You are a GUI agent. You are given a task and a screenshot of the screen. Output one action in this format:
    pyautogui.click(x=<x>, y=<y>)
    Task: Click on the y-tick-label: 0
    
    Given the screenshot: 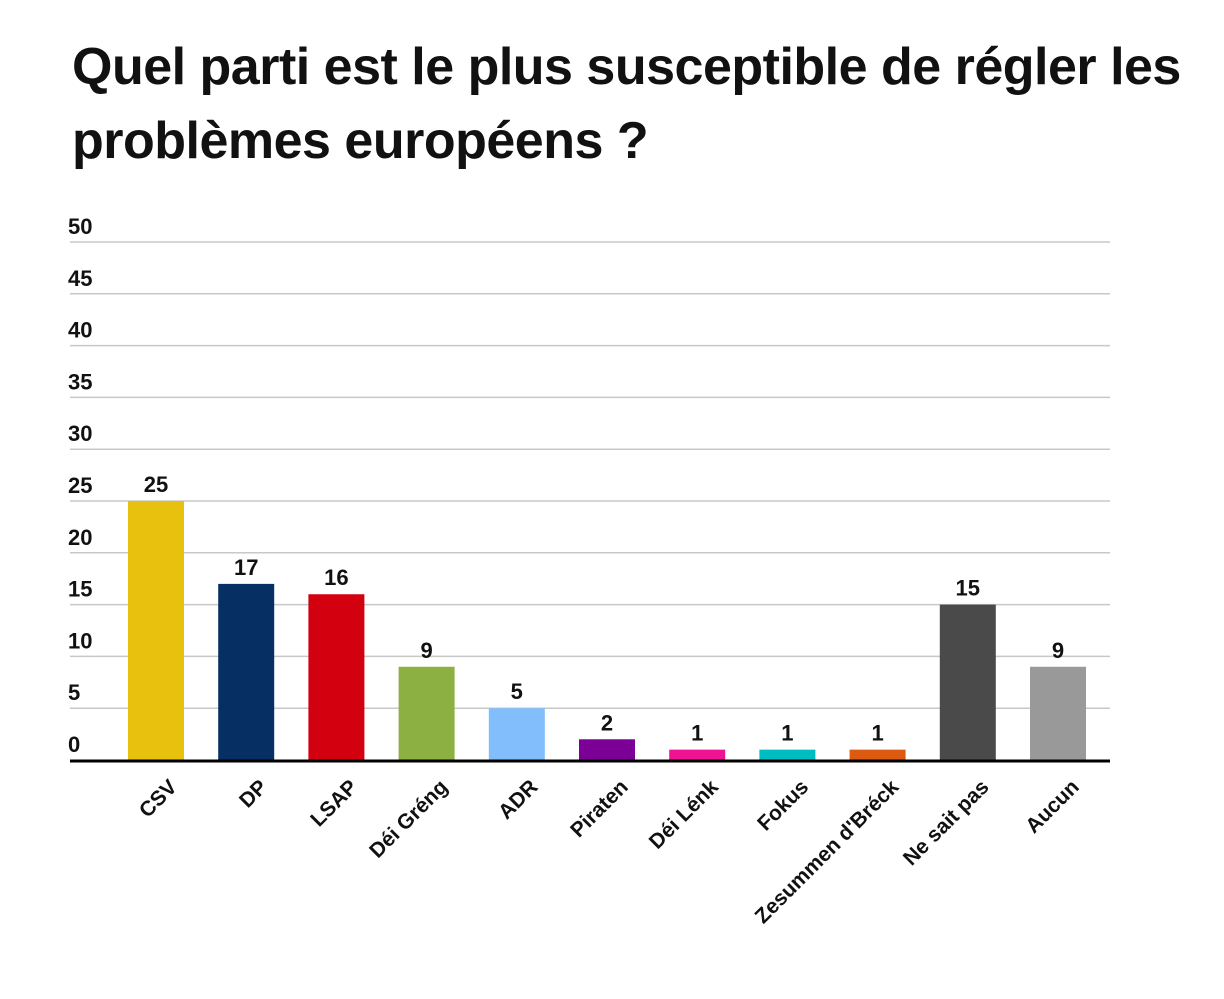 What is the action you would take?
    pyautogui.click(x=74, y=744)
    